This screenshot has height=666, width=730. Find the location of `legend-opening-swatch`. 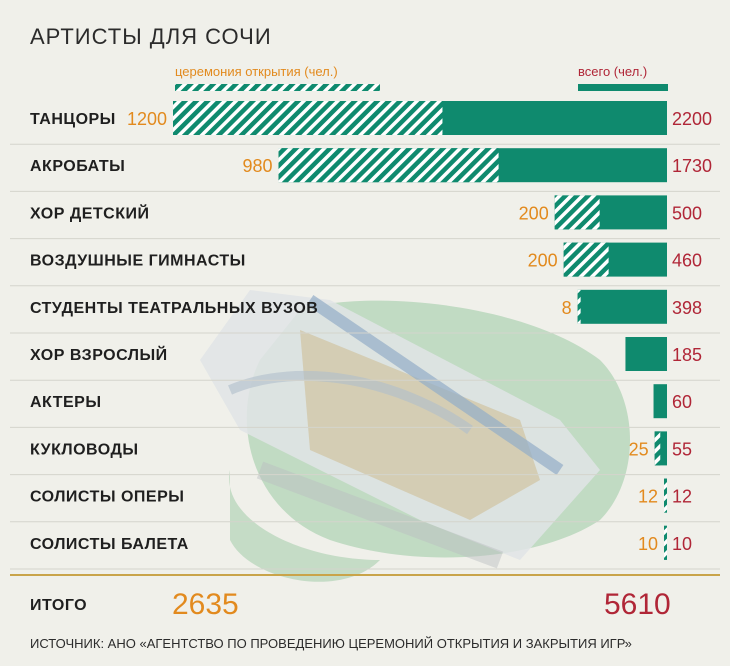

legend-opening-swatch is located at coordinates (277, 87).